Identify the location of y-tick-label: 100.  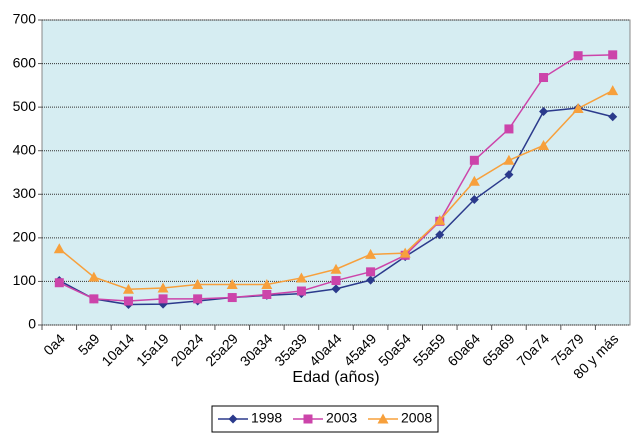
(25, 280).